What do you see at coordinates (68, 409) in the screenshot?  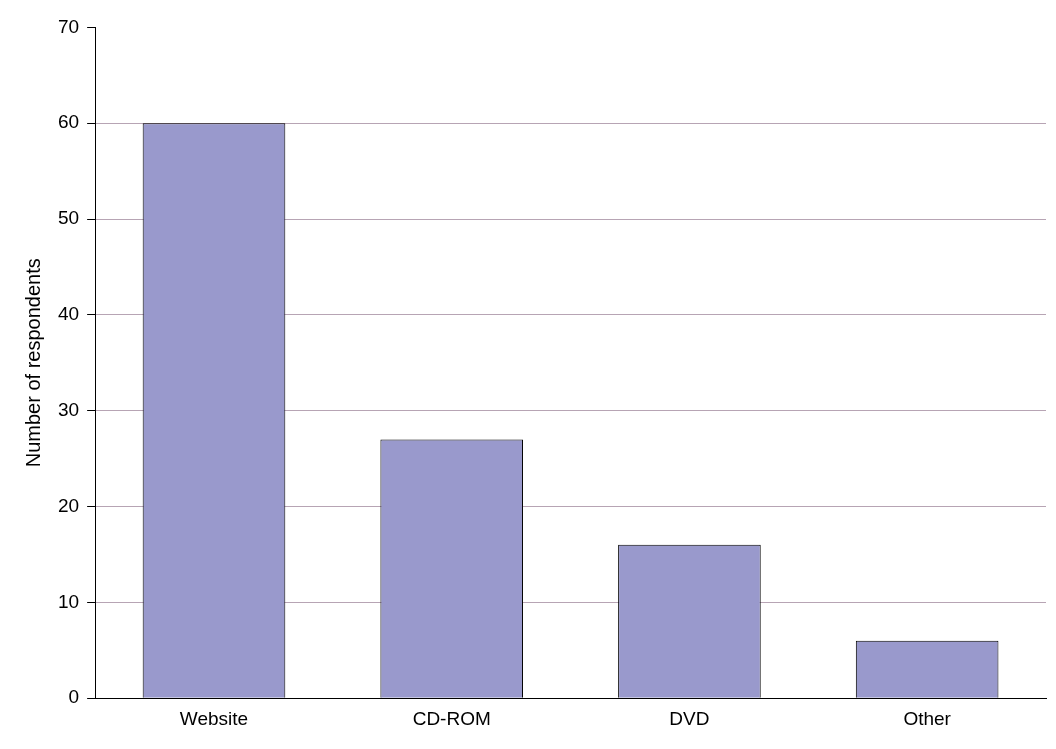 I see `y-tick-label: 30` at bounding box center [68, 409].